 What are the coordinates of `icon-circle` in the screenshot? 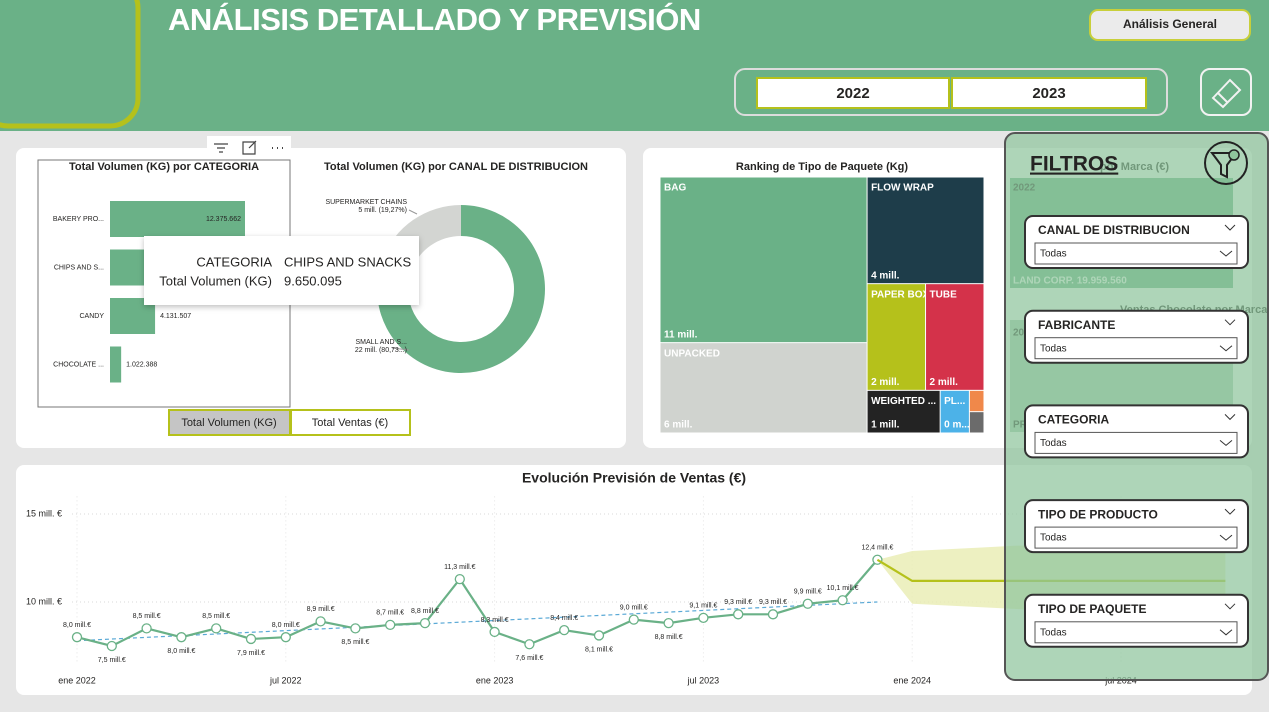 It's located at (1226, 163).